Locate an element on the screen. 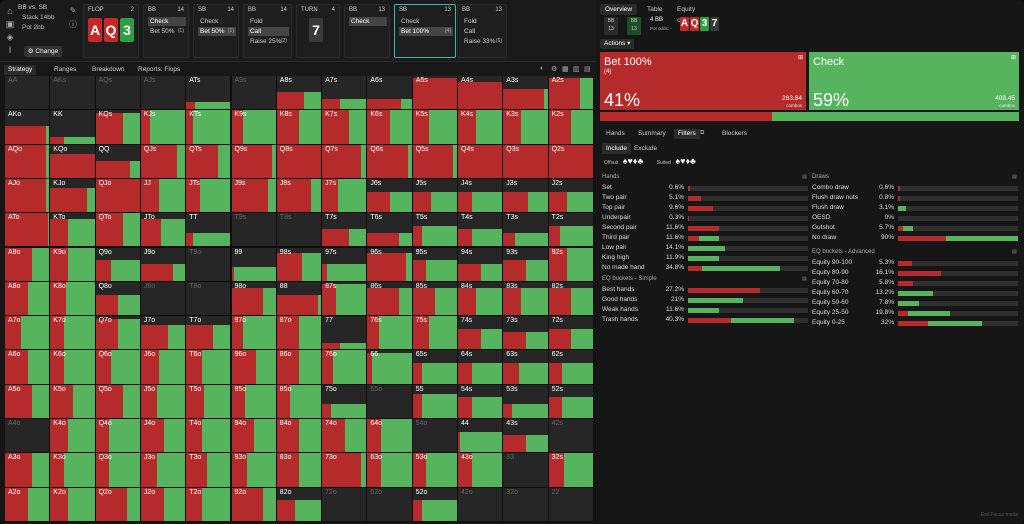 This screenshot has height=524, width=1024. hand-cell: 66 is located at coordinates (390, 367).